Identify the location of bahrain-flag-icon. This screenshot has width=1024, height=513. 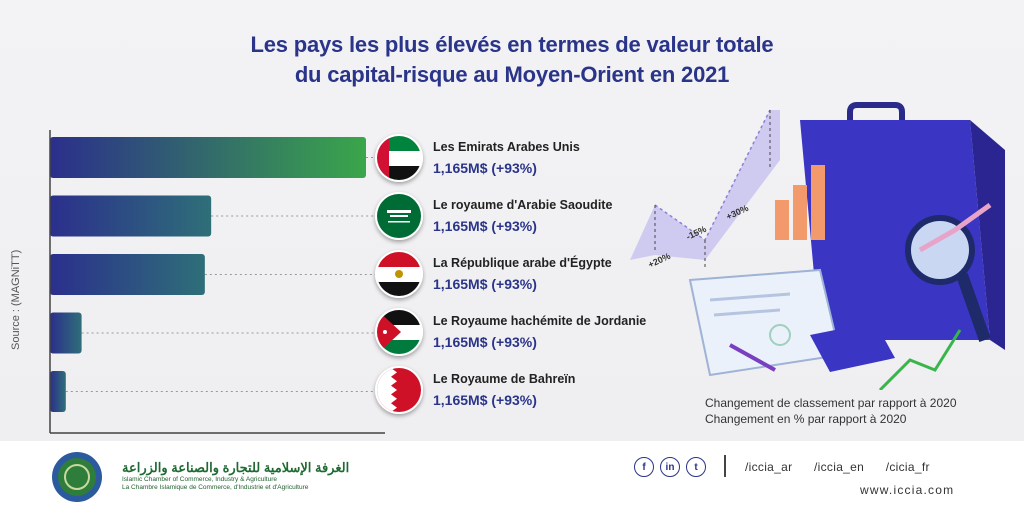
(399, 390).